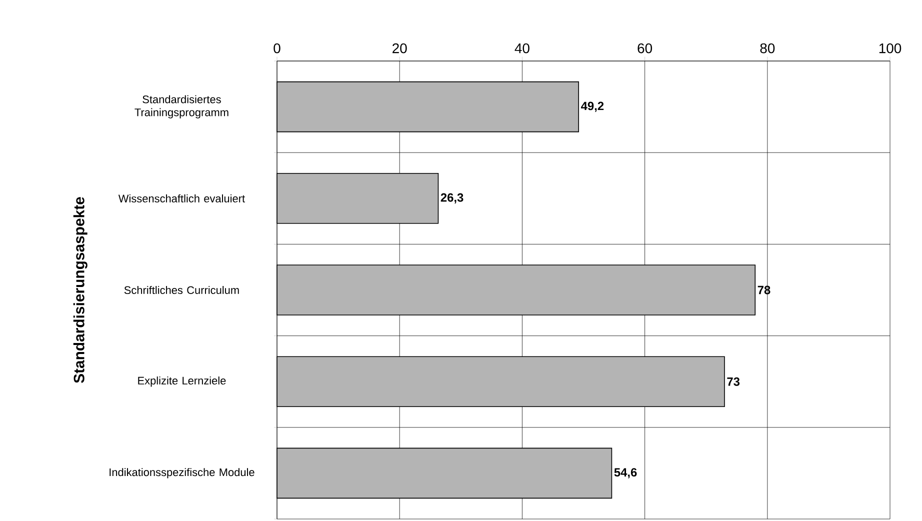 Image resolution: width=922 pixels, height=521 pixels. I want to click on y-tick-label: Standardisiertes Trainingsprogramm, so click(181, 106).